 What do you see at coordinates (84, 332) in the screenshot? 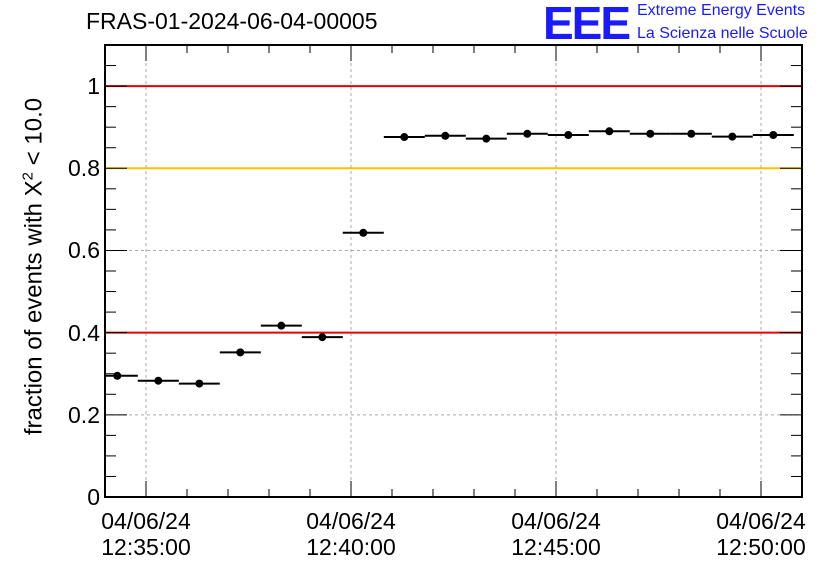
I see `y-tick-label: 0.4` at bounding box center [84, 332].